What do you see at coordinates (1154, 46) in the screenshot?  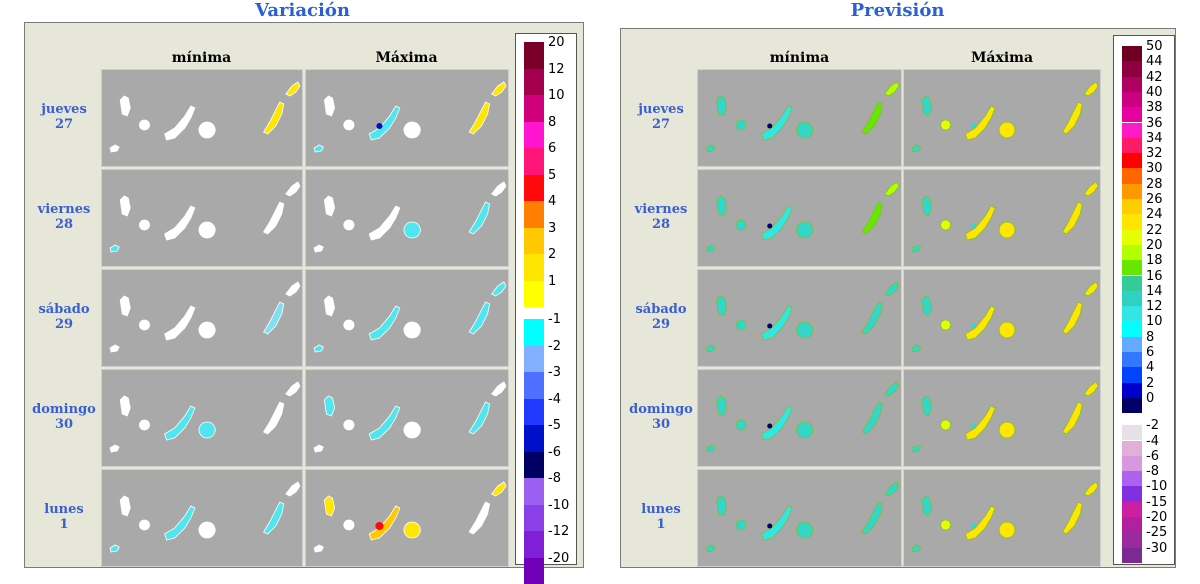 I see `legend-label: 50` at bounding box center [1154, 46].